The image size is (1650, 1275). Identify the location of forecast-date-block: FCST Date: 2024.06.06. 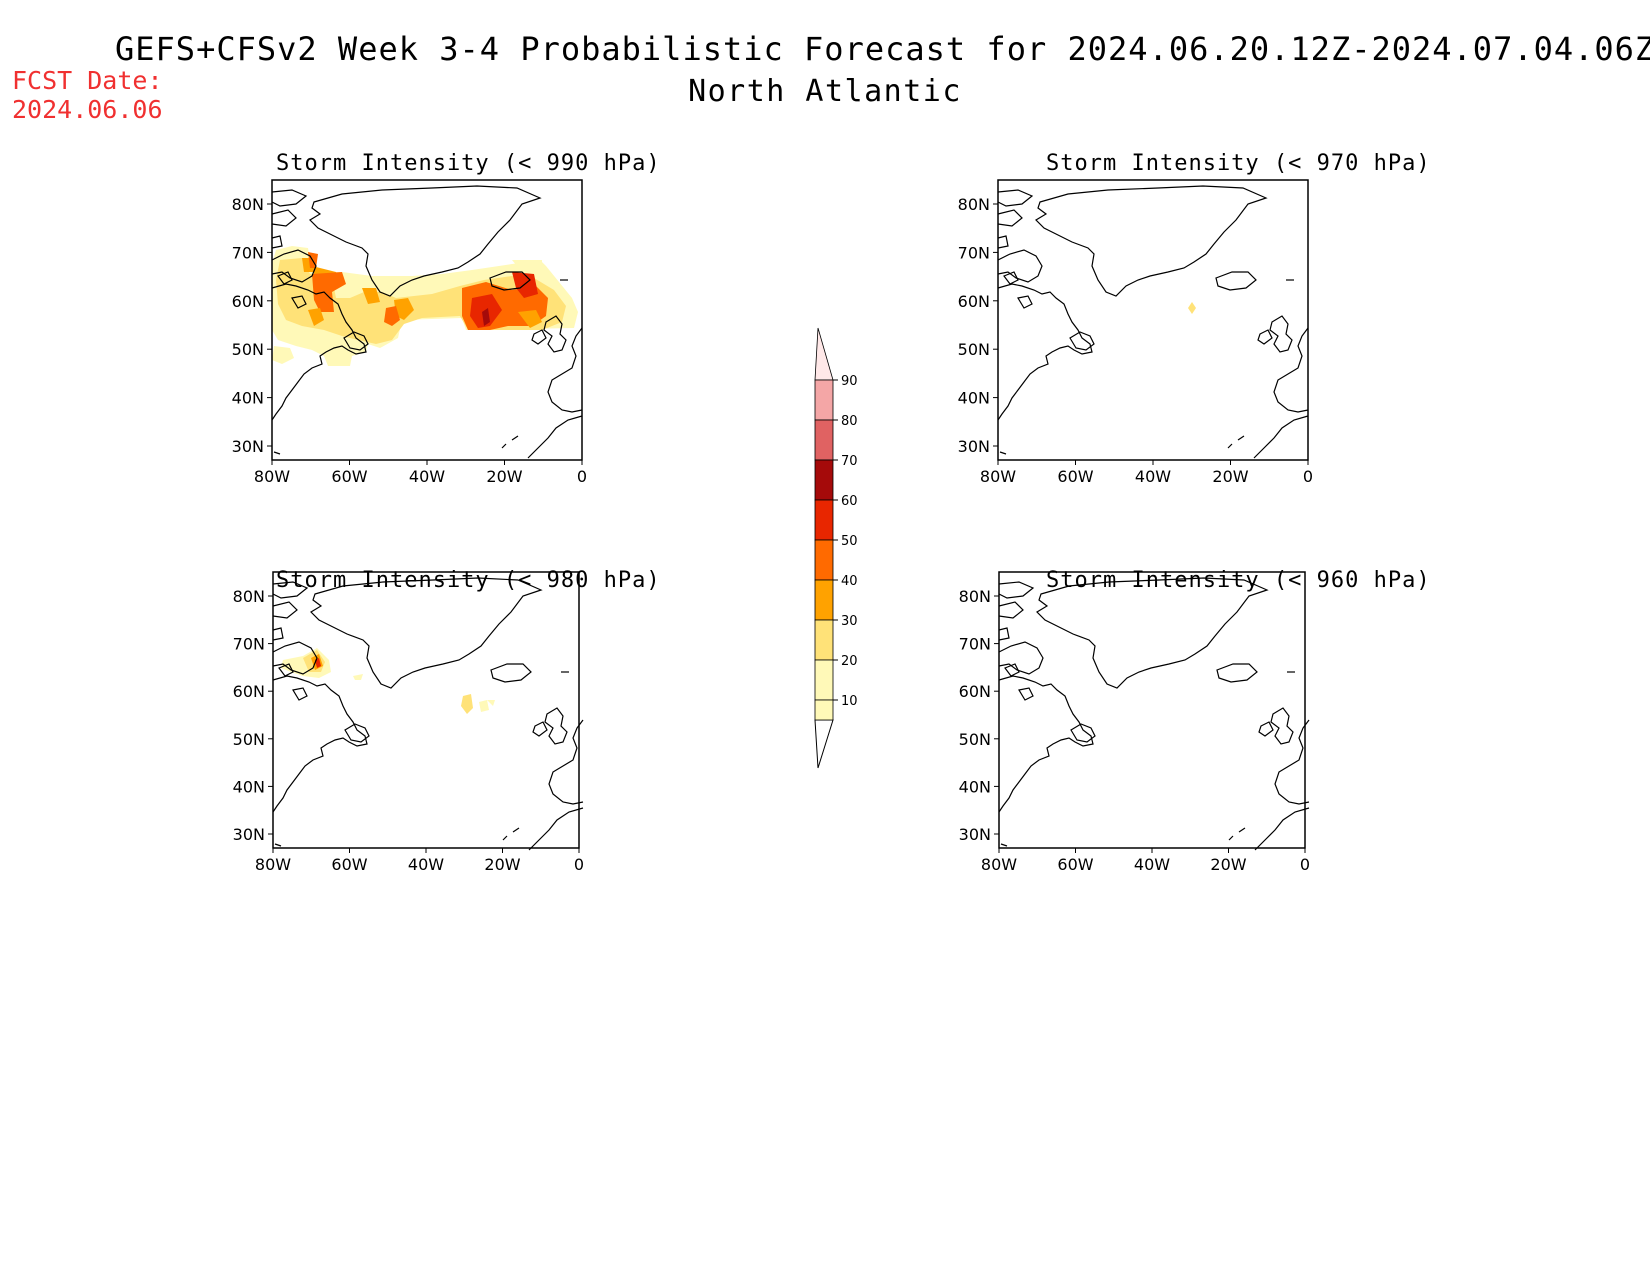
(87, 95).